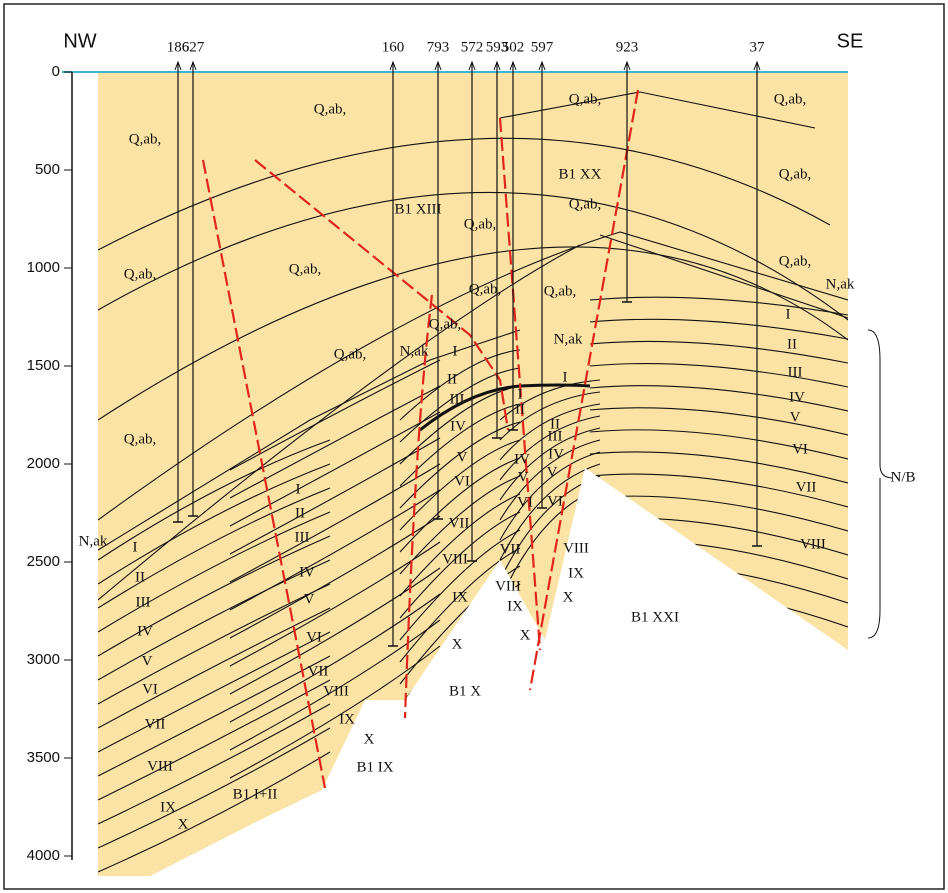 This screenshot has height=893, width=948. Describe the element at coordinates (193, 47) in the screenshot. I see `well-label: 627` at that location.